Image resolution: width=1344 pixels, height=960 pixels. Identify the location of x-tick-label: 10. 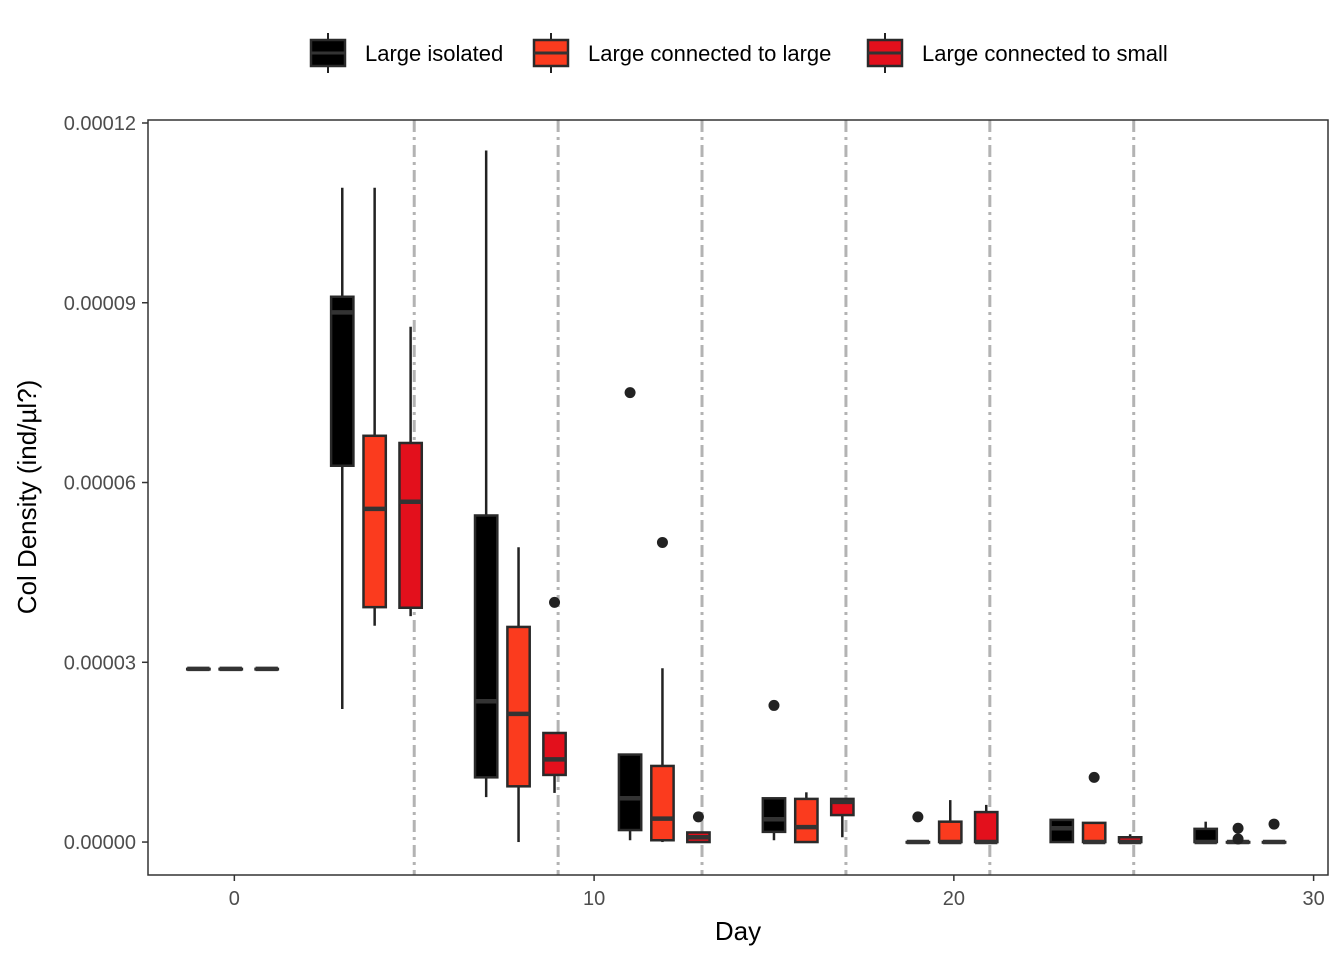
(594, 899).